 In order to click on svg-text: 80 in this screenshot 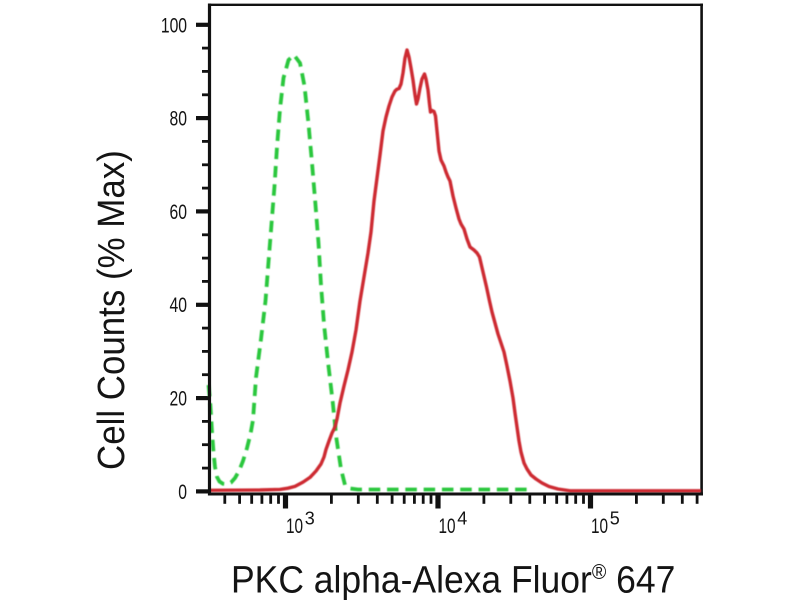, I will do `click(178, 118)`.